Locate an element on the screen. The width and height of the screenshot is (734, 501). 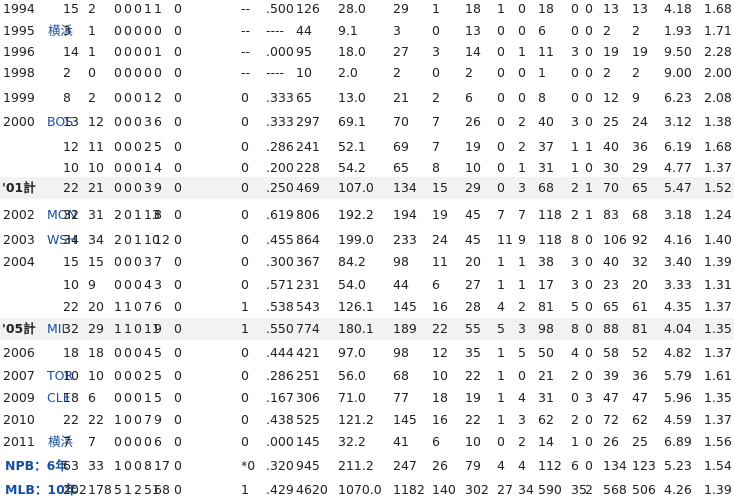
stat-bb: 35 is located at coordinates (473, 352).